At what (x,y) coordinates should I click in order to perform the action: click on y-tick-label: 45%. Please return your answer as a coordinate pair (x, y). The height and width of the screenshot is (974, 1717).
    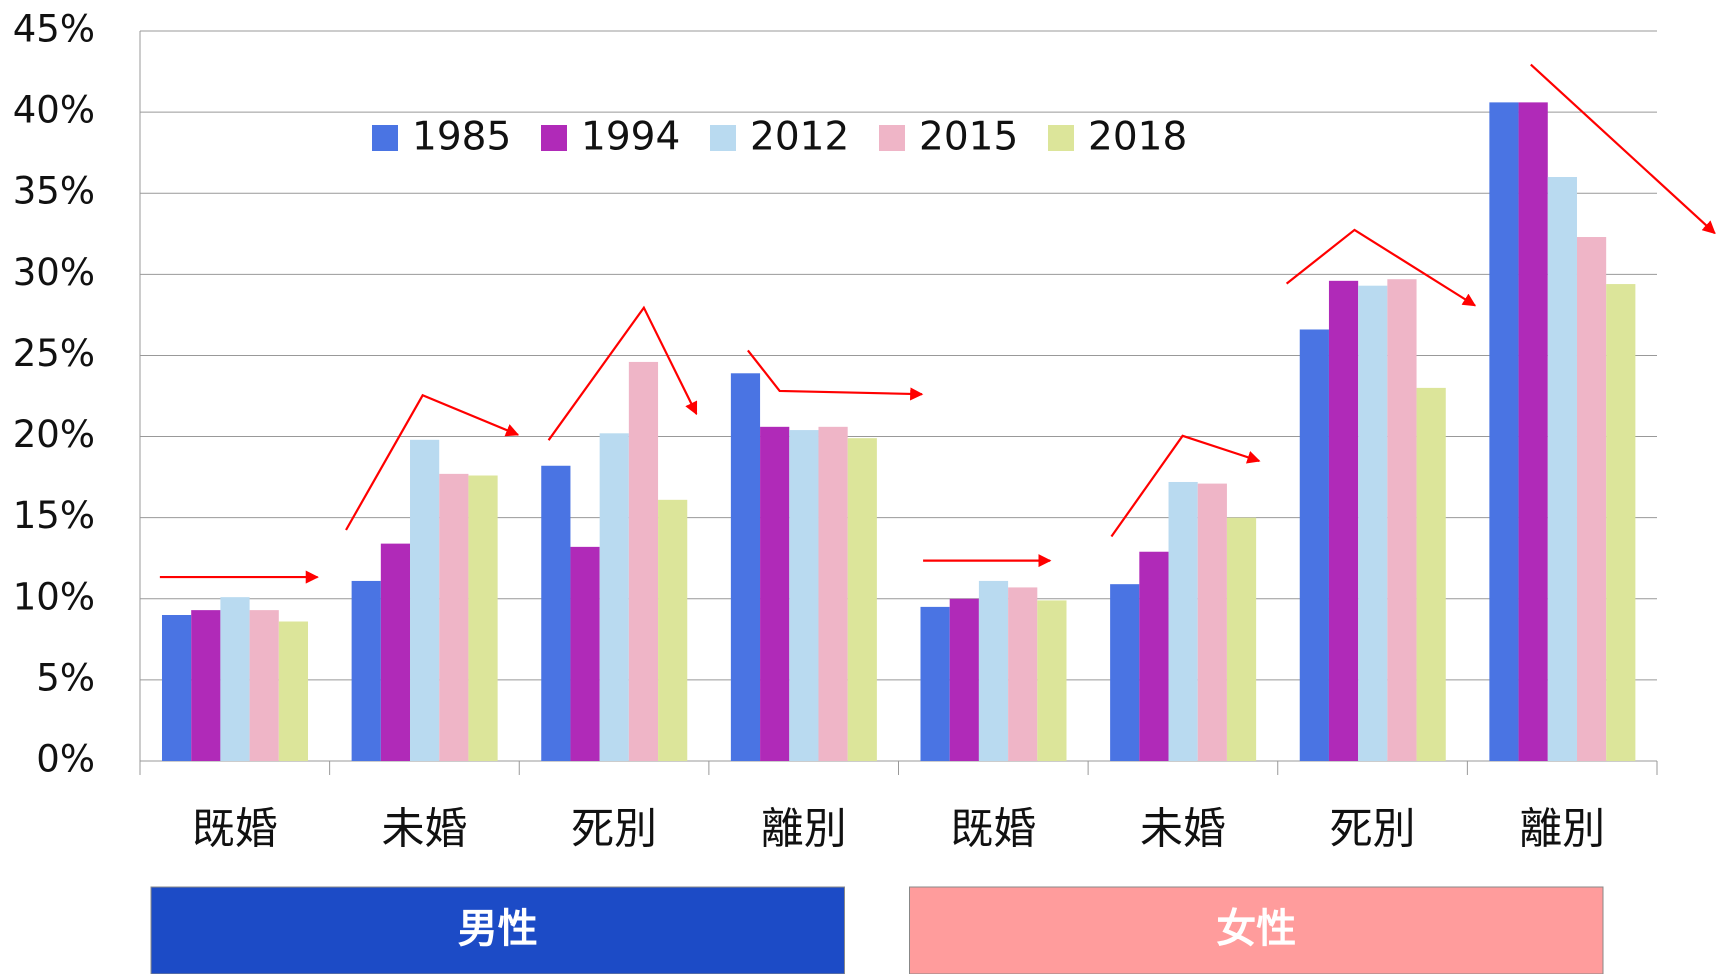
    Looking at the image, I should click on (54, 29).